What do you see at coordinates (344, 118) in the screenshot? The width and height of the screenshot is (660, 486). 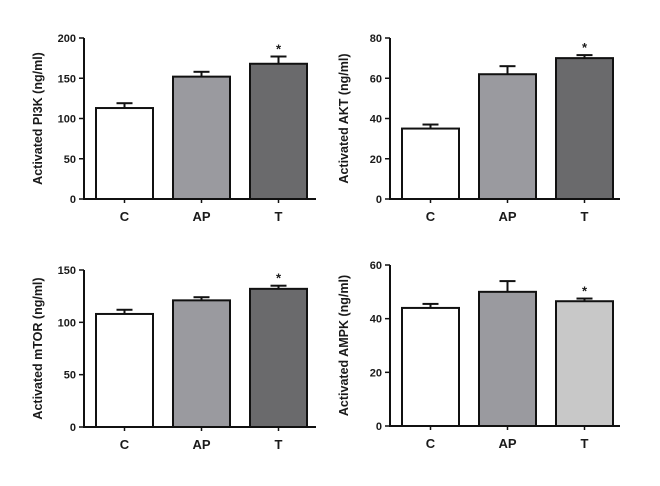 I see `y-axis-title: Activated AKT (ng/ml)` at bounding box center [344, 118].